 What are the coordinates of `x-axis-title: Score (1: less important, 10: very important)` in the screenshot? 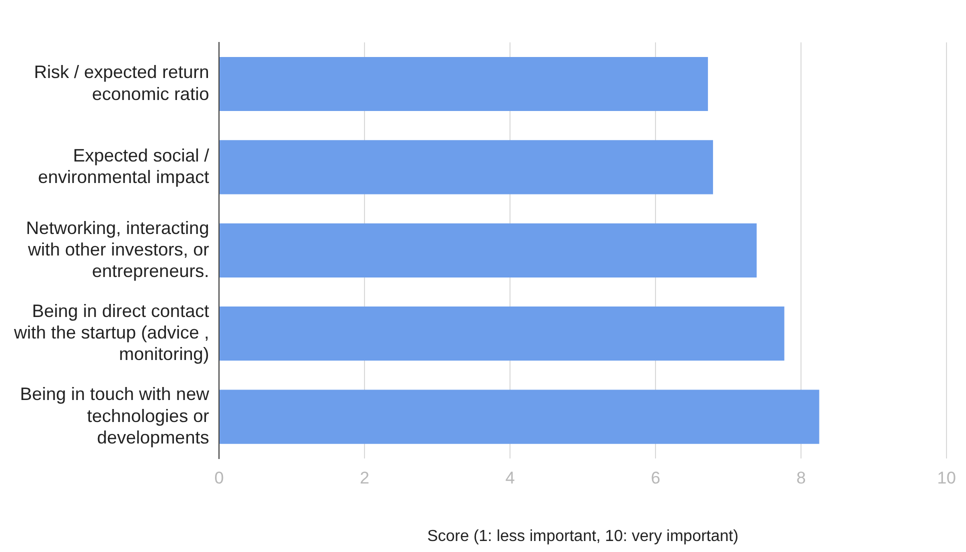 It's located at (582, 536).